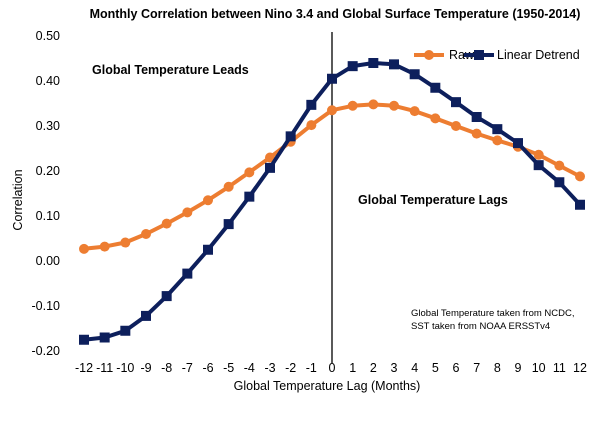 This screenshot has height=435, width=600. Describe the element at coordinates (462, 55) in the screenshot. I see `legend-raw-label: Raw` at that location.